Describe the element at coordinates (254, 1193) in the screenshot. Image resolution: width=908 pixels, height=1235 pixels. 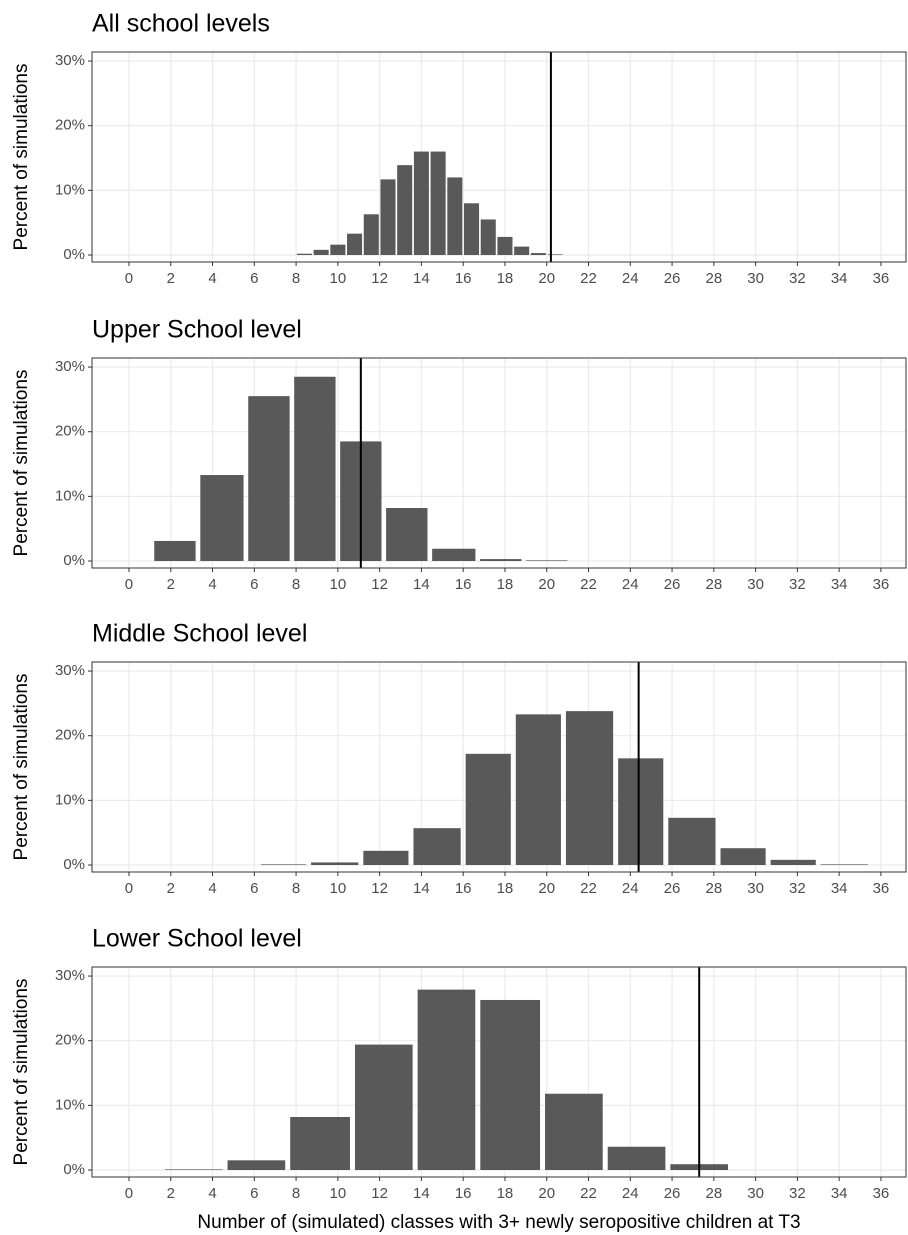
I see `x-tick-label: 6` at that location.